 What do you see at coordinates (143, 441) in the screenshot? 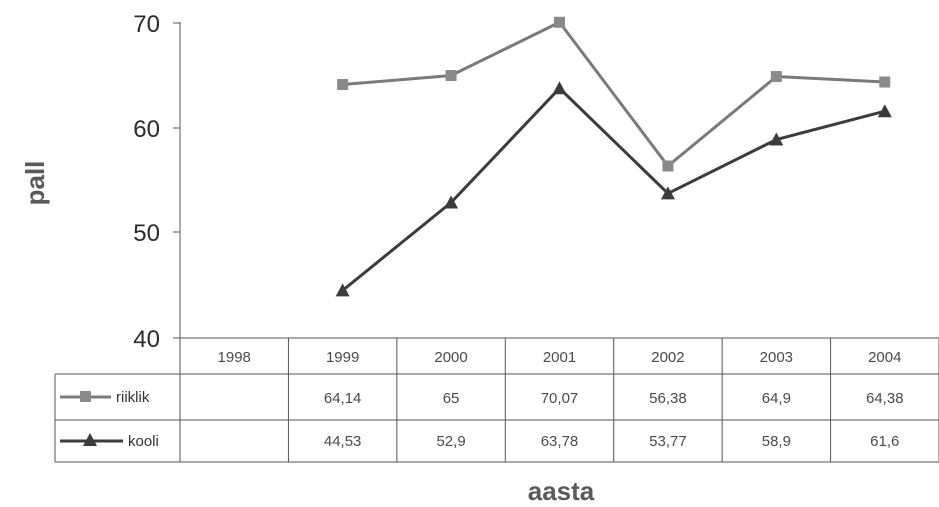
I see `legend-label-kooli: kooli` at bounding box center [143, 441].